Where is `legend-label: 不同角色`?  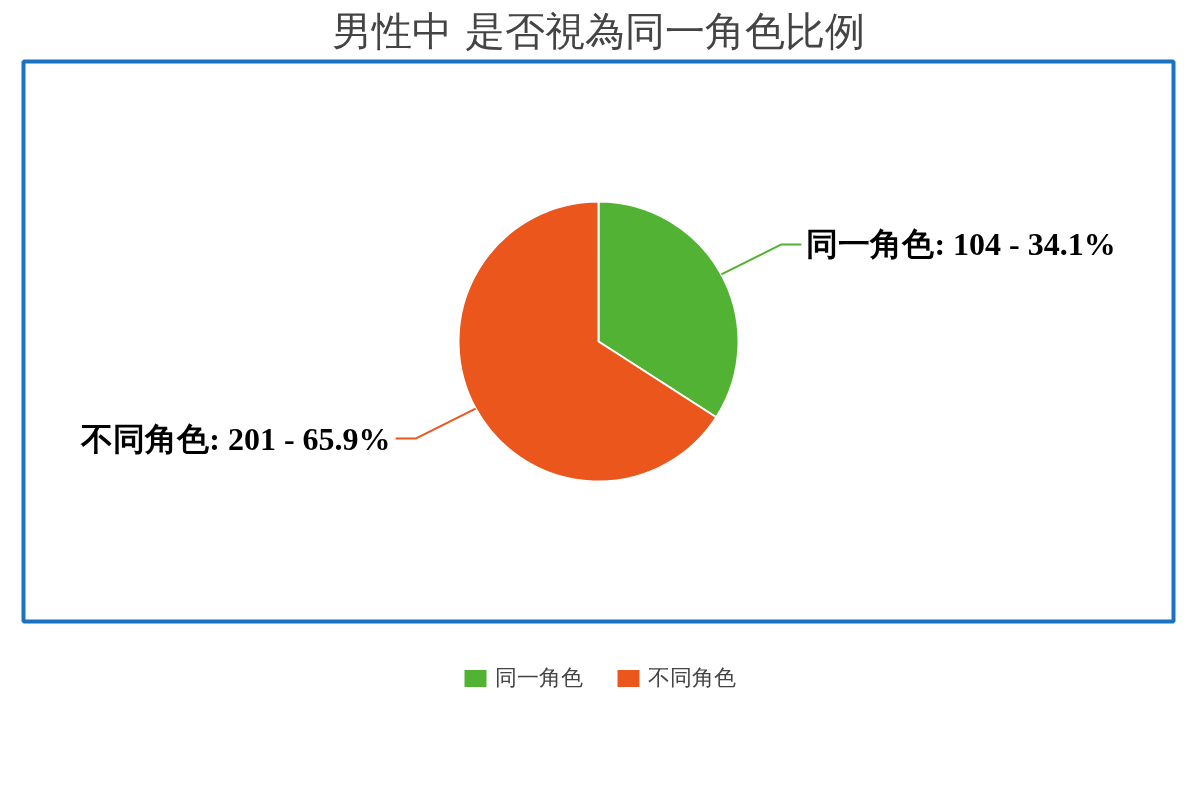
legend-label: 不同角色 is located at coordinates (692, 678).